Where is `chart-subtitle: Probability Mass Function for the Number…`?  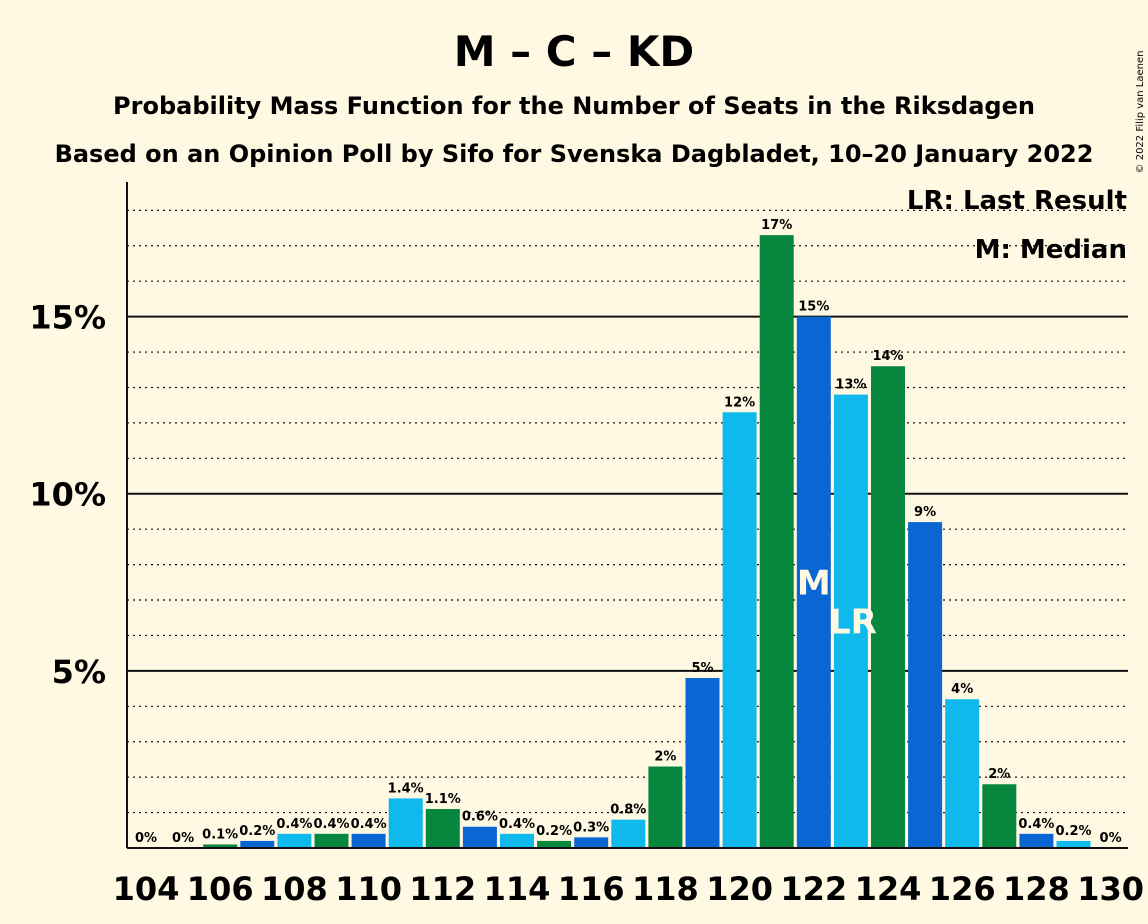
chart-subtitle: Probability Mass Function for the Number… is located at coordinates (574, 106).